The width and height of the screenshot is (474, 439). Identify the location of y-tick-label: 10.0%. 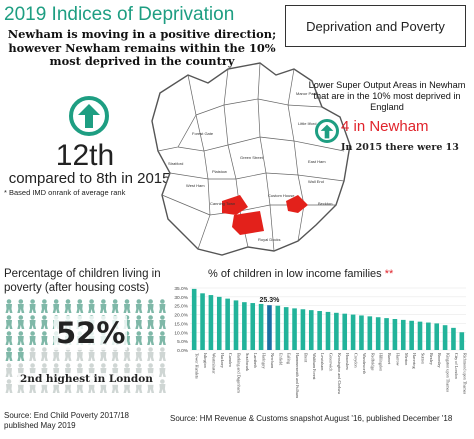
(181, 333).